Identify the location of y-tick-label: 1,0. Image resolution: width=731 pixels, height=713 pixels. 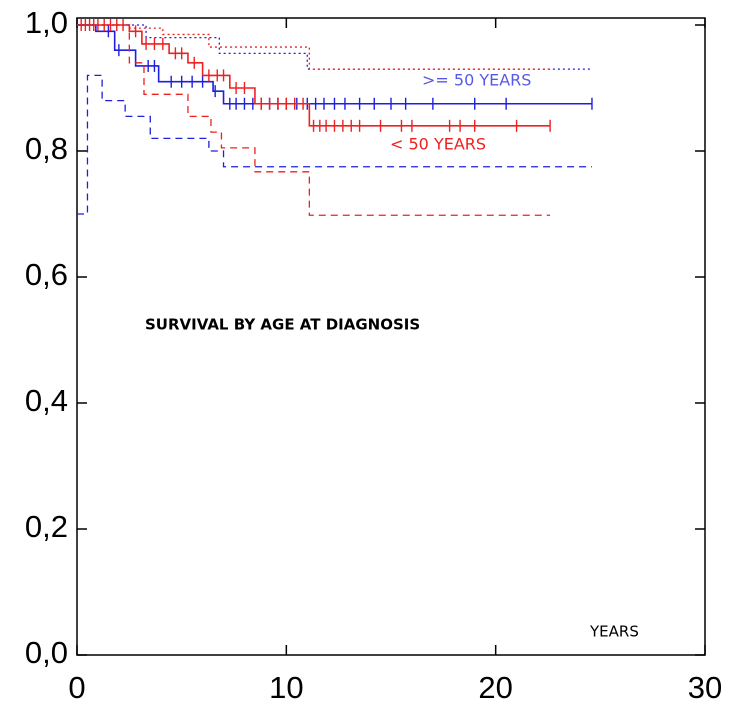
(46, 22).